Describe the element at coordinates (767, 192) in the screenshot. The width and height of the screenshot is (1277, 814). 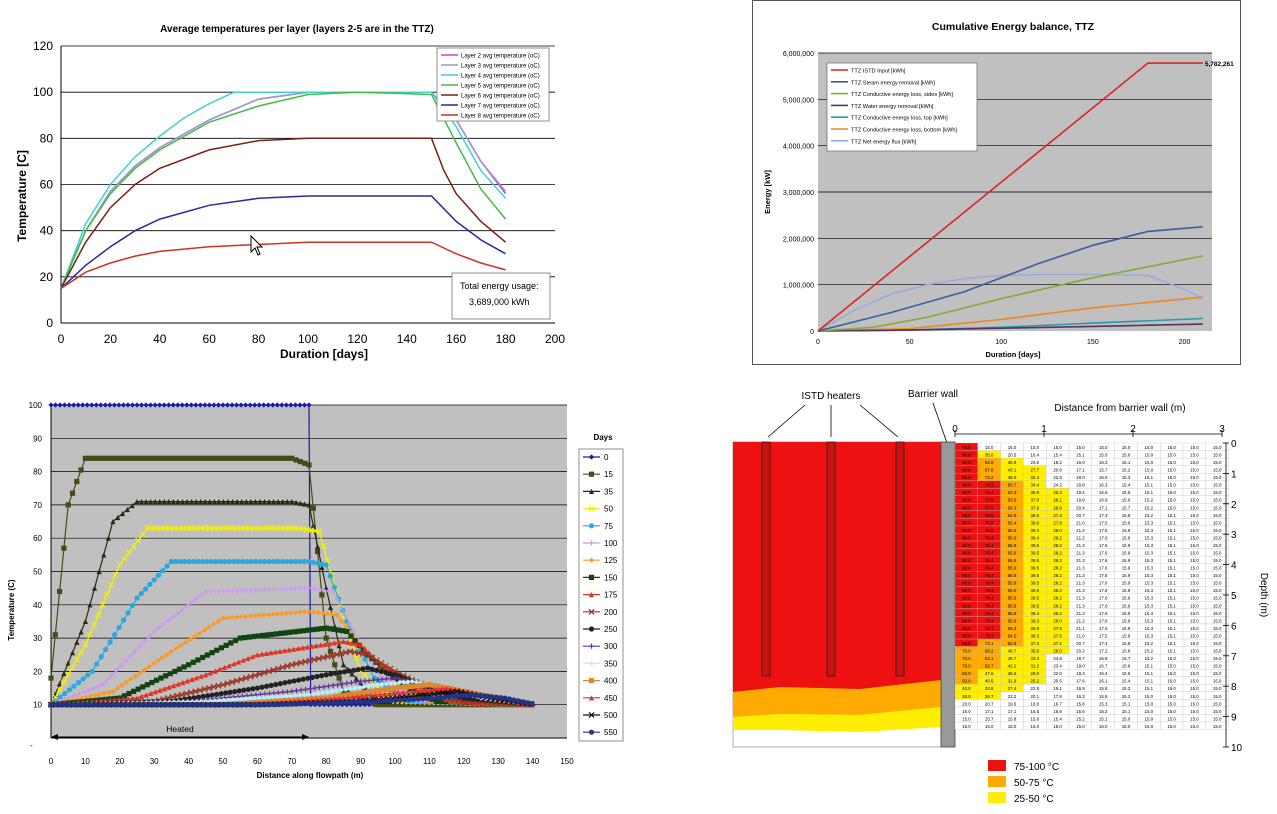
I see `chart2-ylabel: Energy [kW]` at that location.